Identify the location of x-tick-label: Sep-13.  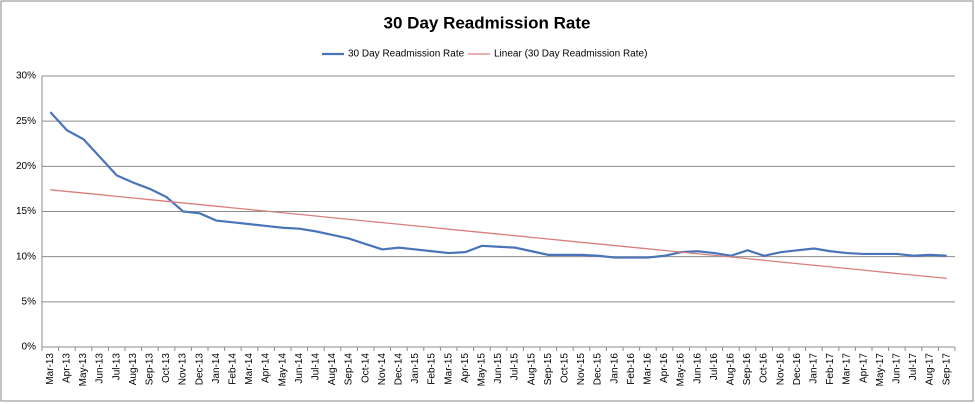
(150, 369).